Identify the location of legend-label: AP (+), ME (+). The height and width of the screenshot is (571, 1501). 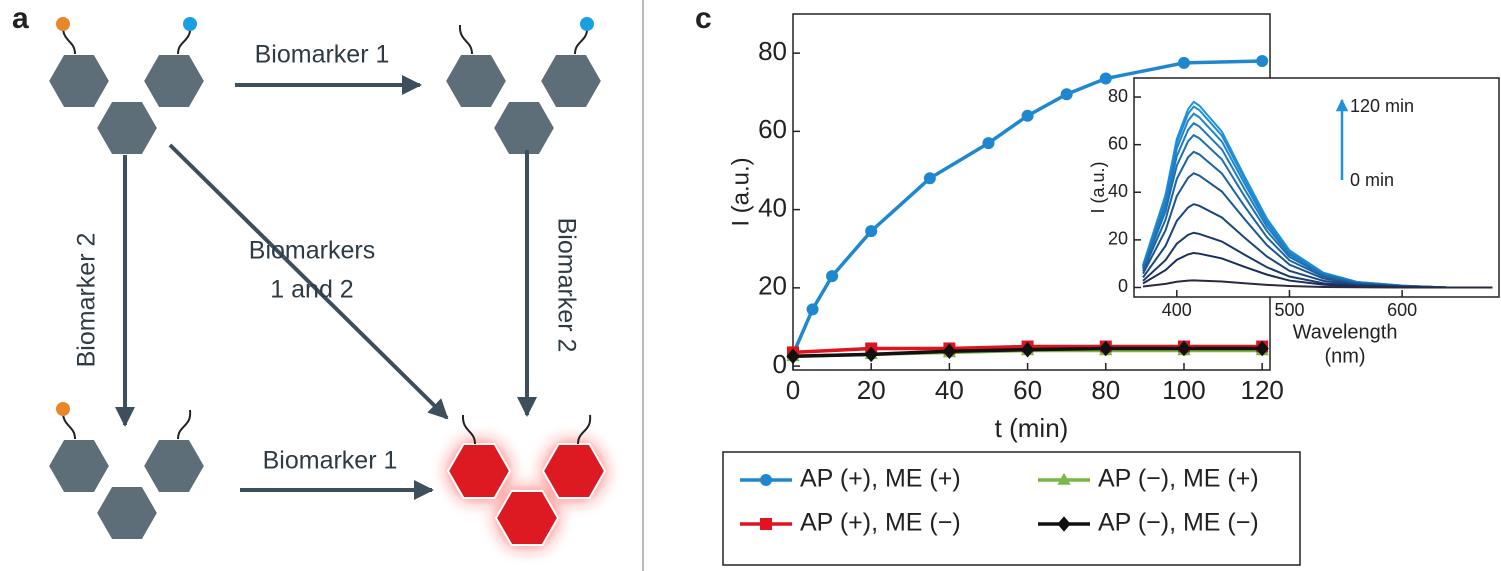
(880, 479).